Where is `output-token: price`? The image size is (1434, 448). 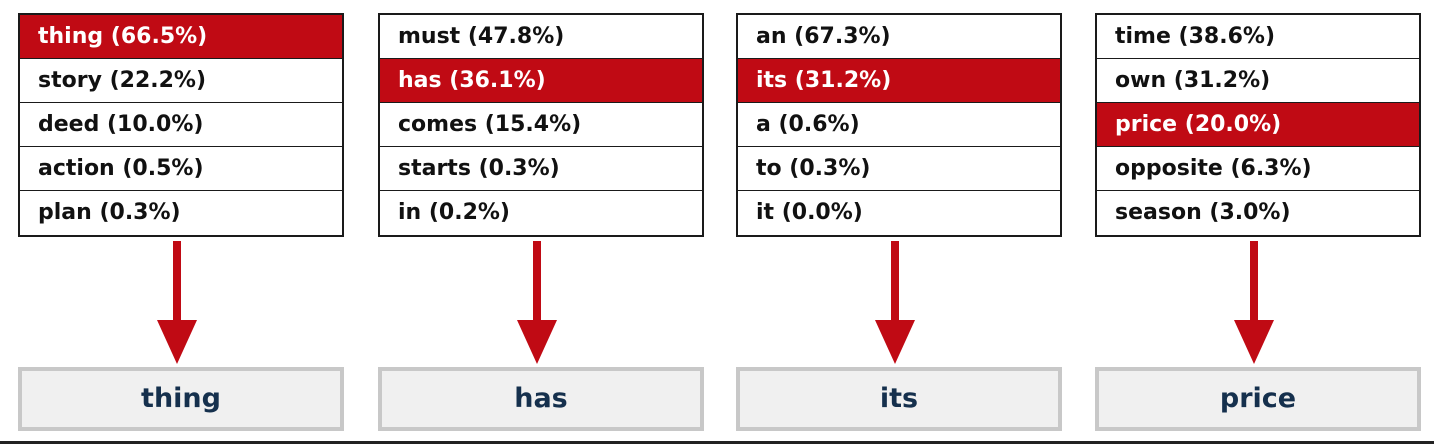
output-token: price is located at coordinates (1258, 399).